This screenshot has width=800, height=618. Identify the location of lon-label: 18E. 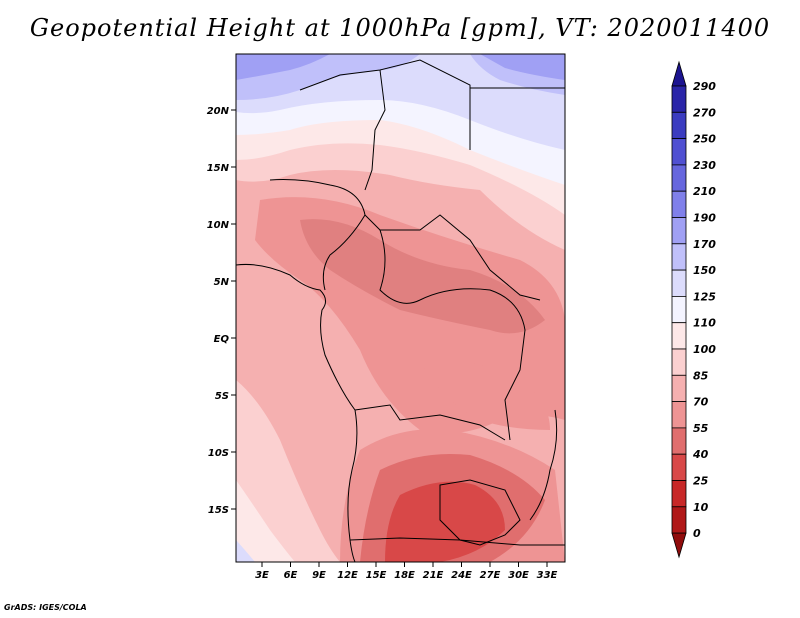
(404, 575).